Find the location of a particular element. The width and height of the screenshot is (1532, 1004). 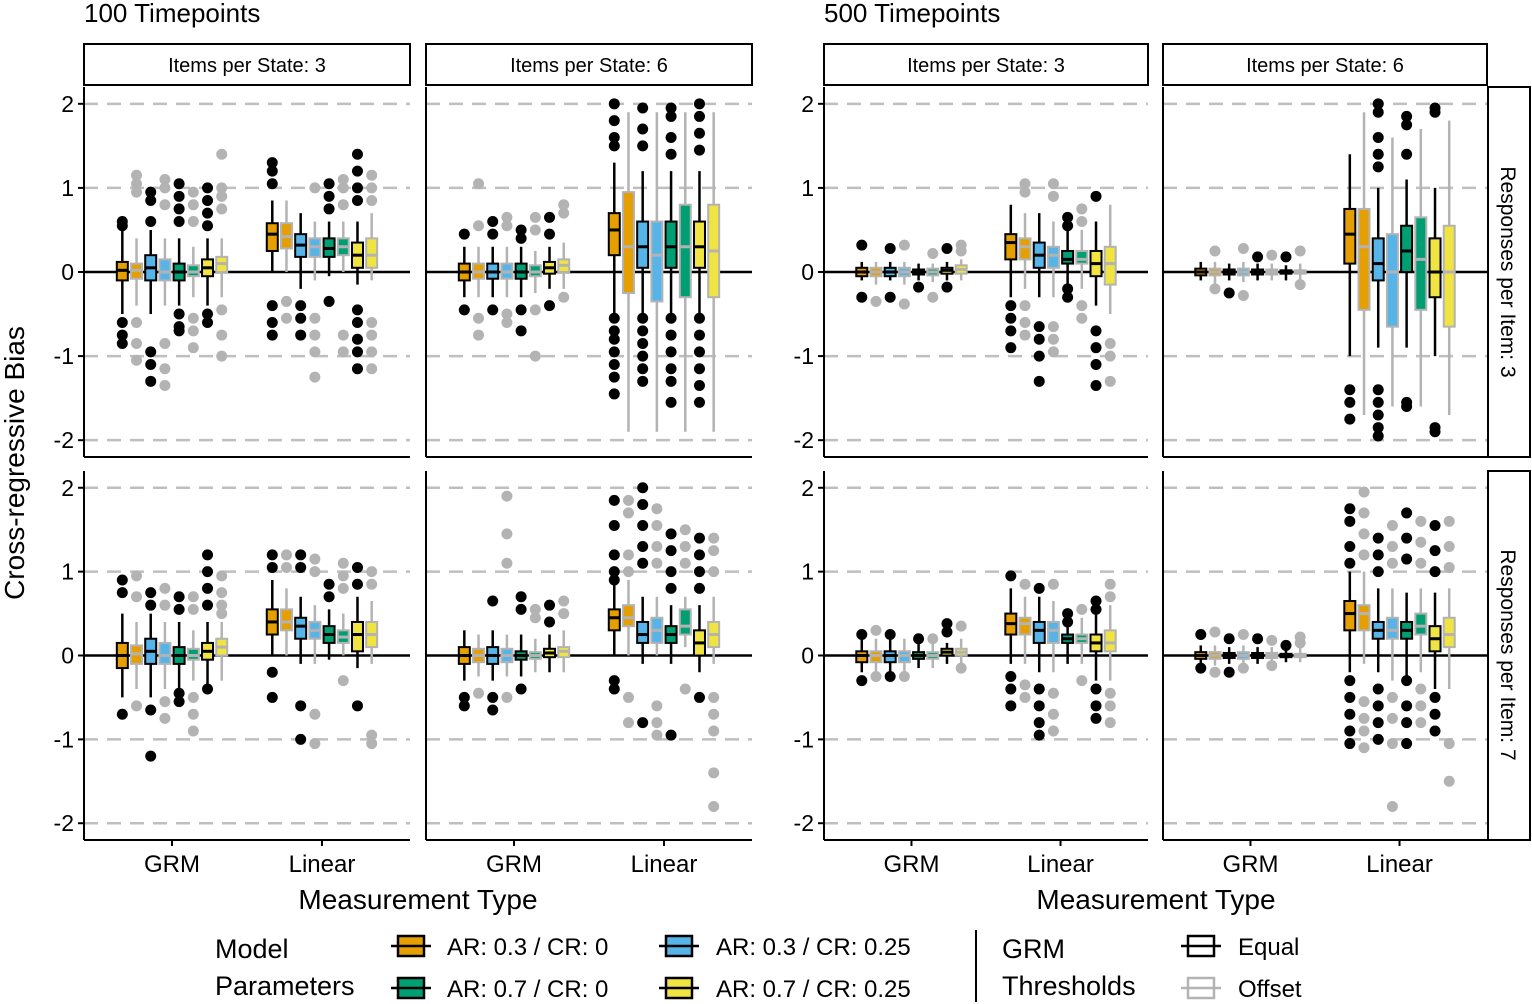

x-tick-label: GRM is located at coordinates (172, 864).